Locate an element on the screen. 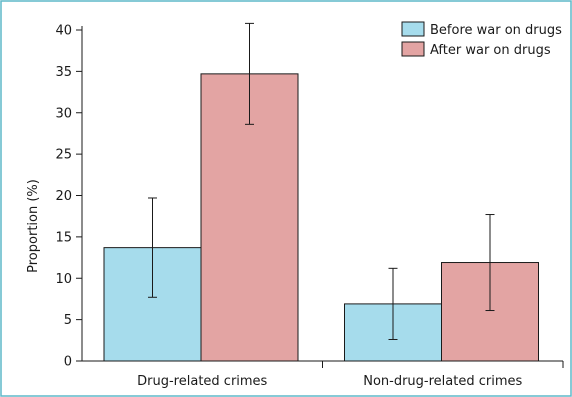 The height and width of the screenshot is (397, 572). y-tick-label: 30 is located at coordinates (63, 113).